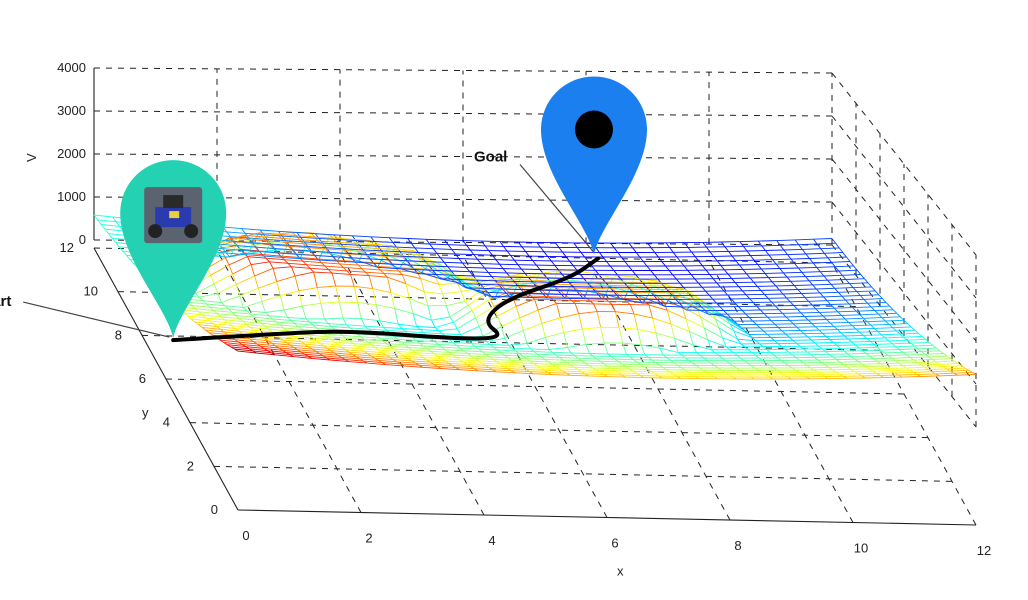 The width and height of the screenshot is (1028, 600). I want to click on goal-marker-pin, so click(594, 165).